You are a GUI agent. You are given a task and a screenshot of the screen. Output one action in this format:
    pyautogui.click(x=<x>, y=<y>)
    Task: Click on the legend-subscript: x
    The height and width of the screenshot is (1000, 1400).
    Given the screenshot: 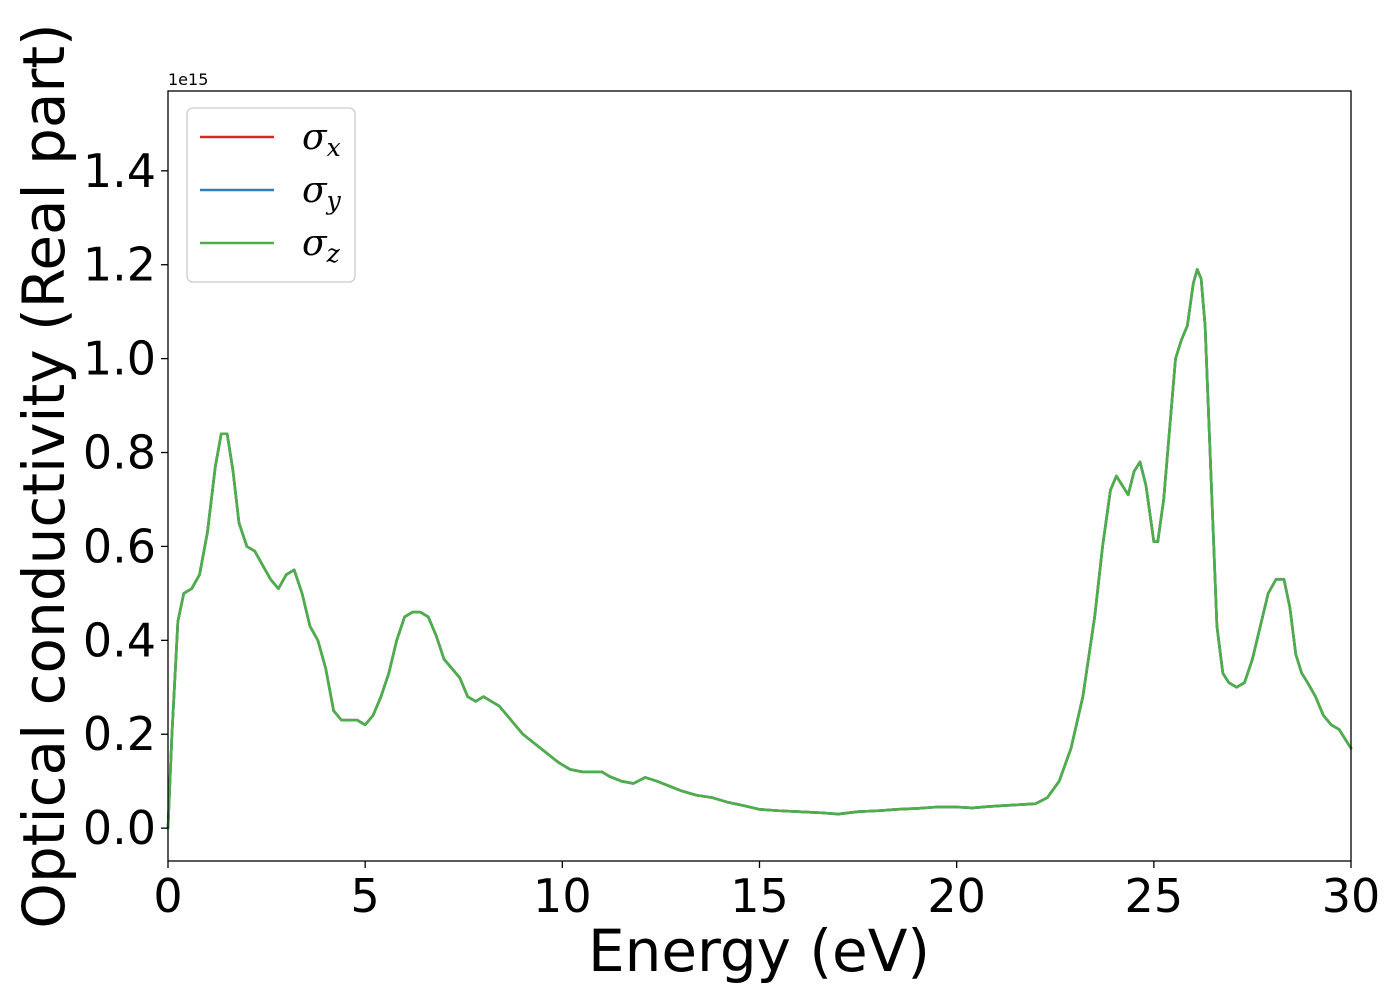 What is the action you would take?
    pyautogui.click(x=334, y=147)
    